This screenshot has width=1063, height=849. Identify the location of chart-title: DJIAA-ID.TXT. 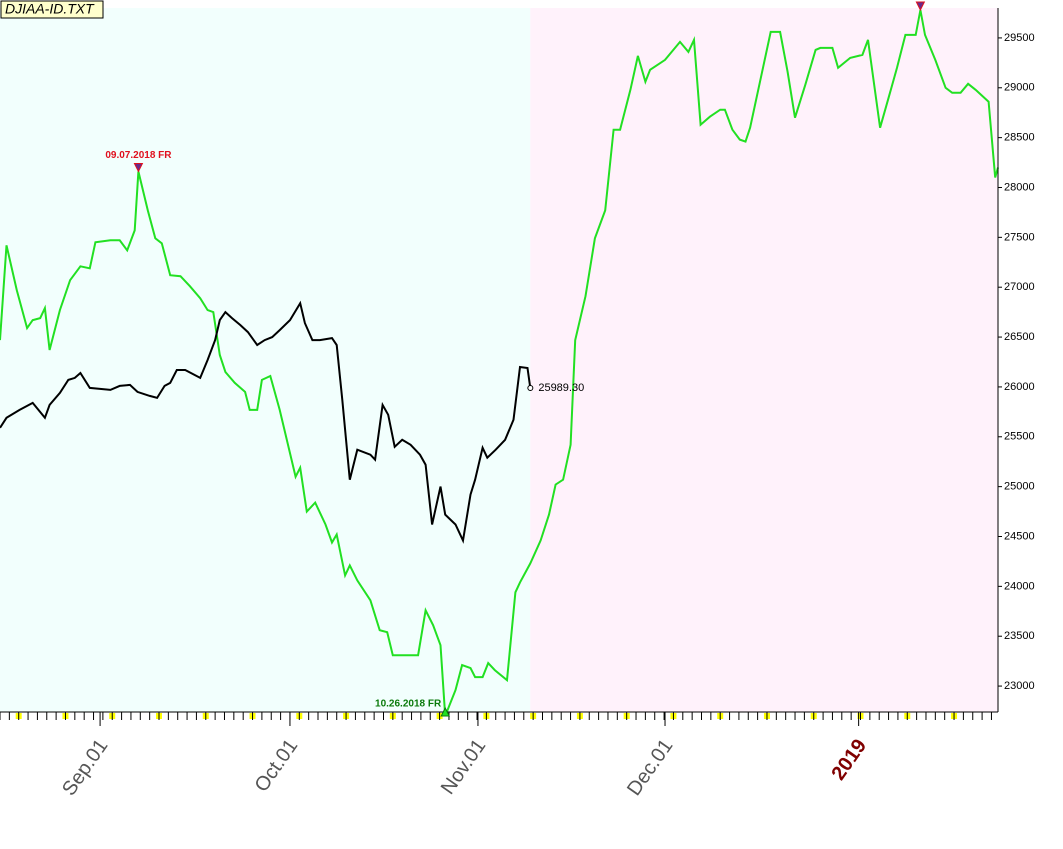
(50, 9).